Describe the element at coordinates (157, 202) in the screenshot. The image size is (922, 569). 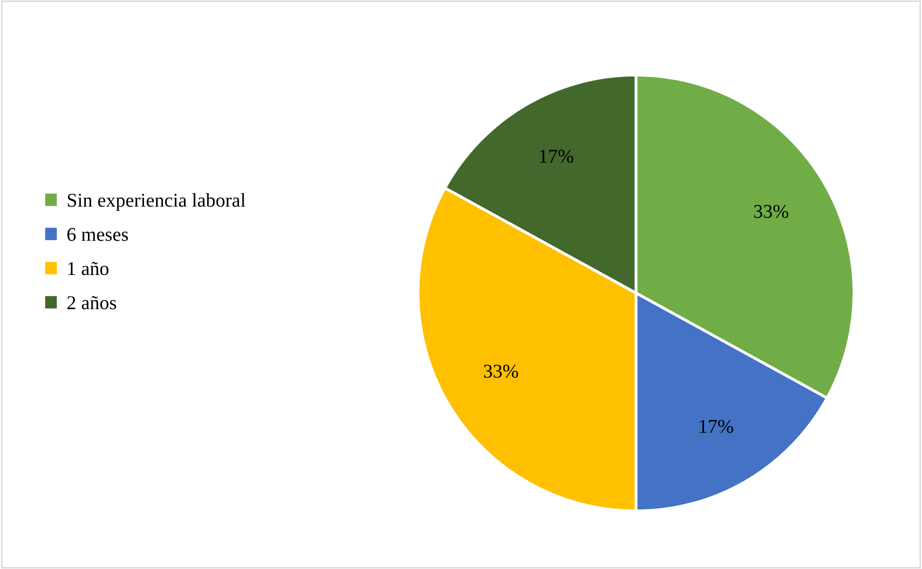
I see `legend-label: Sin experiencia laboral` at that location.